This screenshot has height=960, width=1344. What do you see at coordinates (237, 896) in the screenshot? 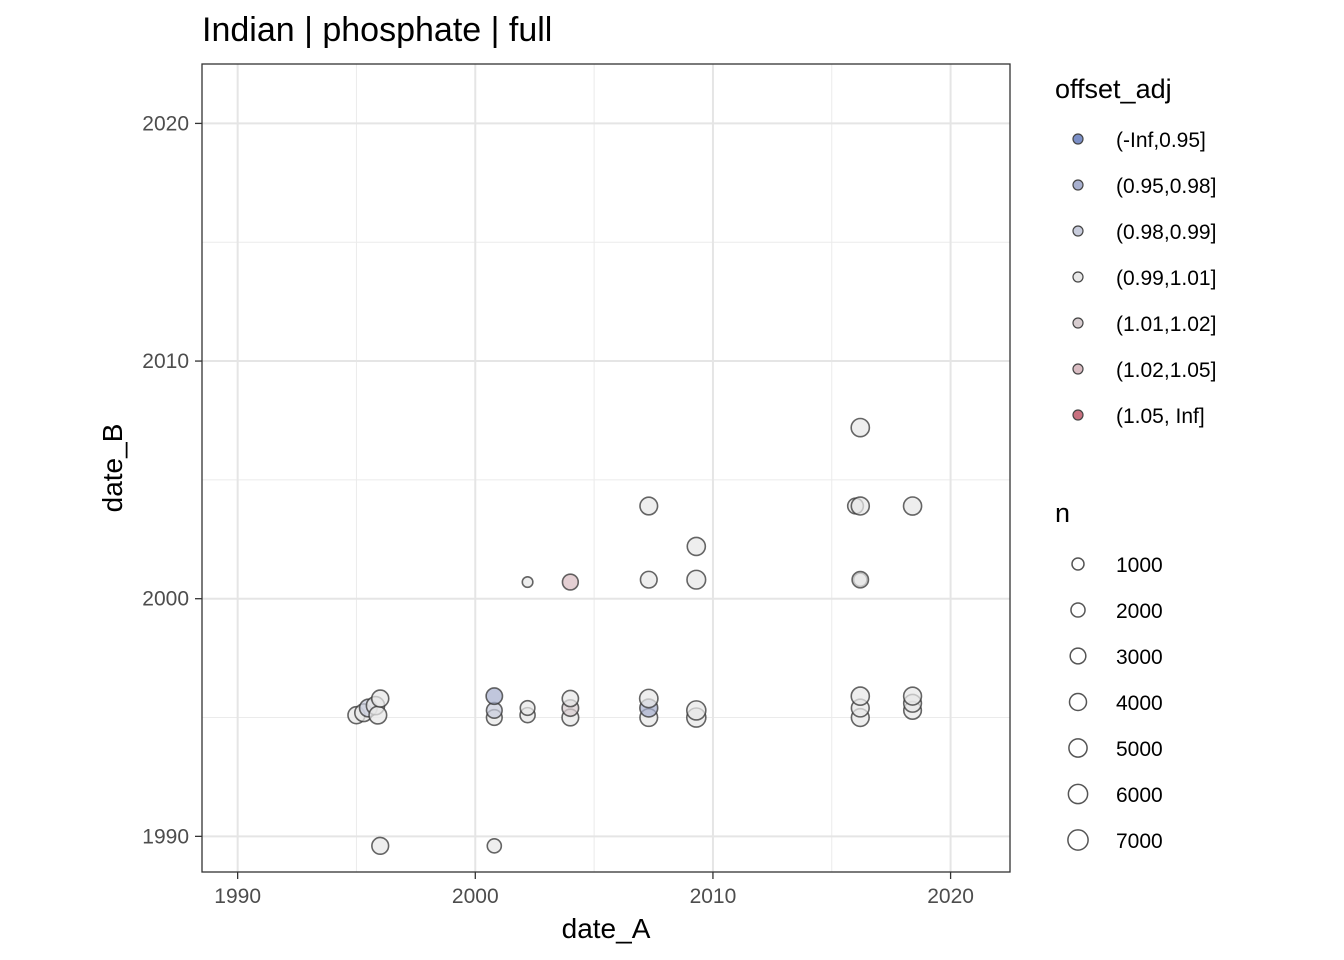
I see `x-tick-label: 1990` at bounding box center [237, 896].